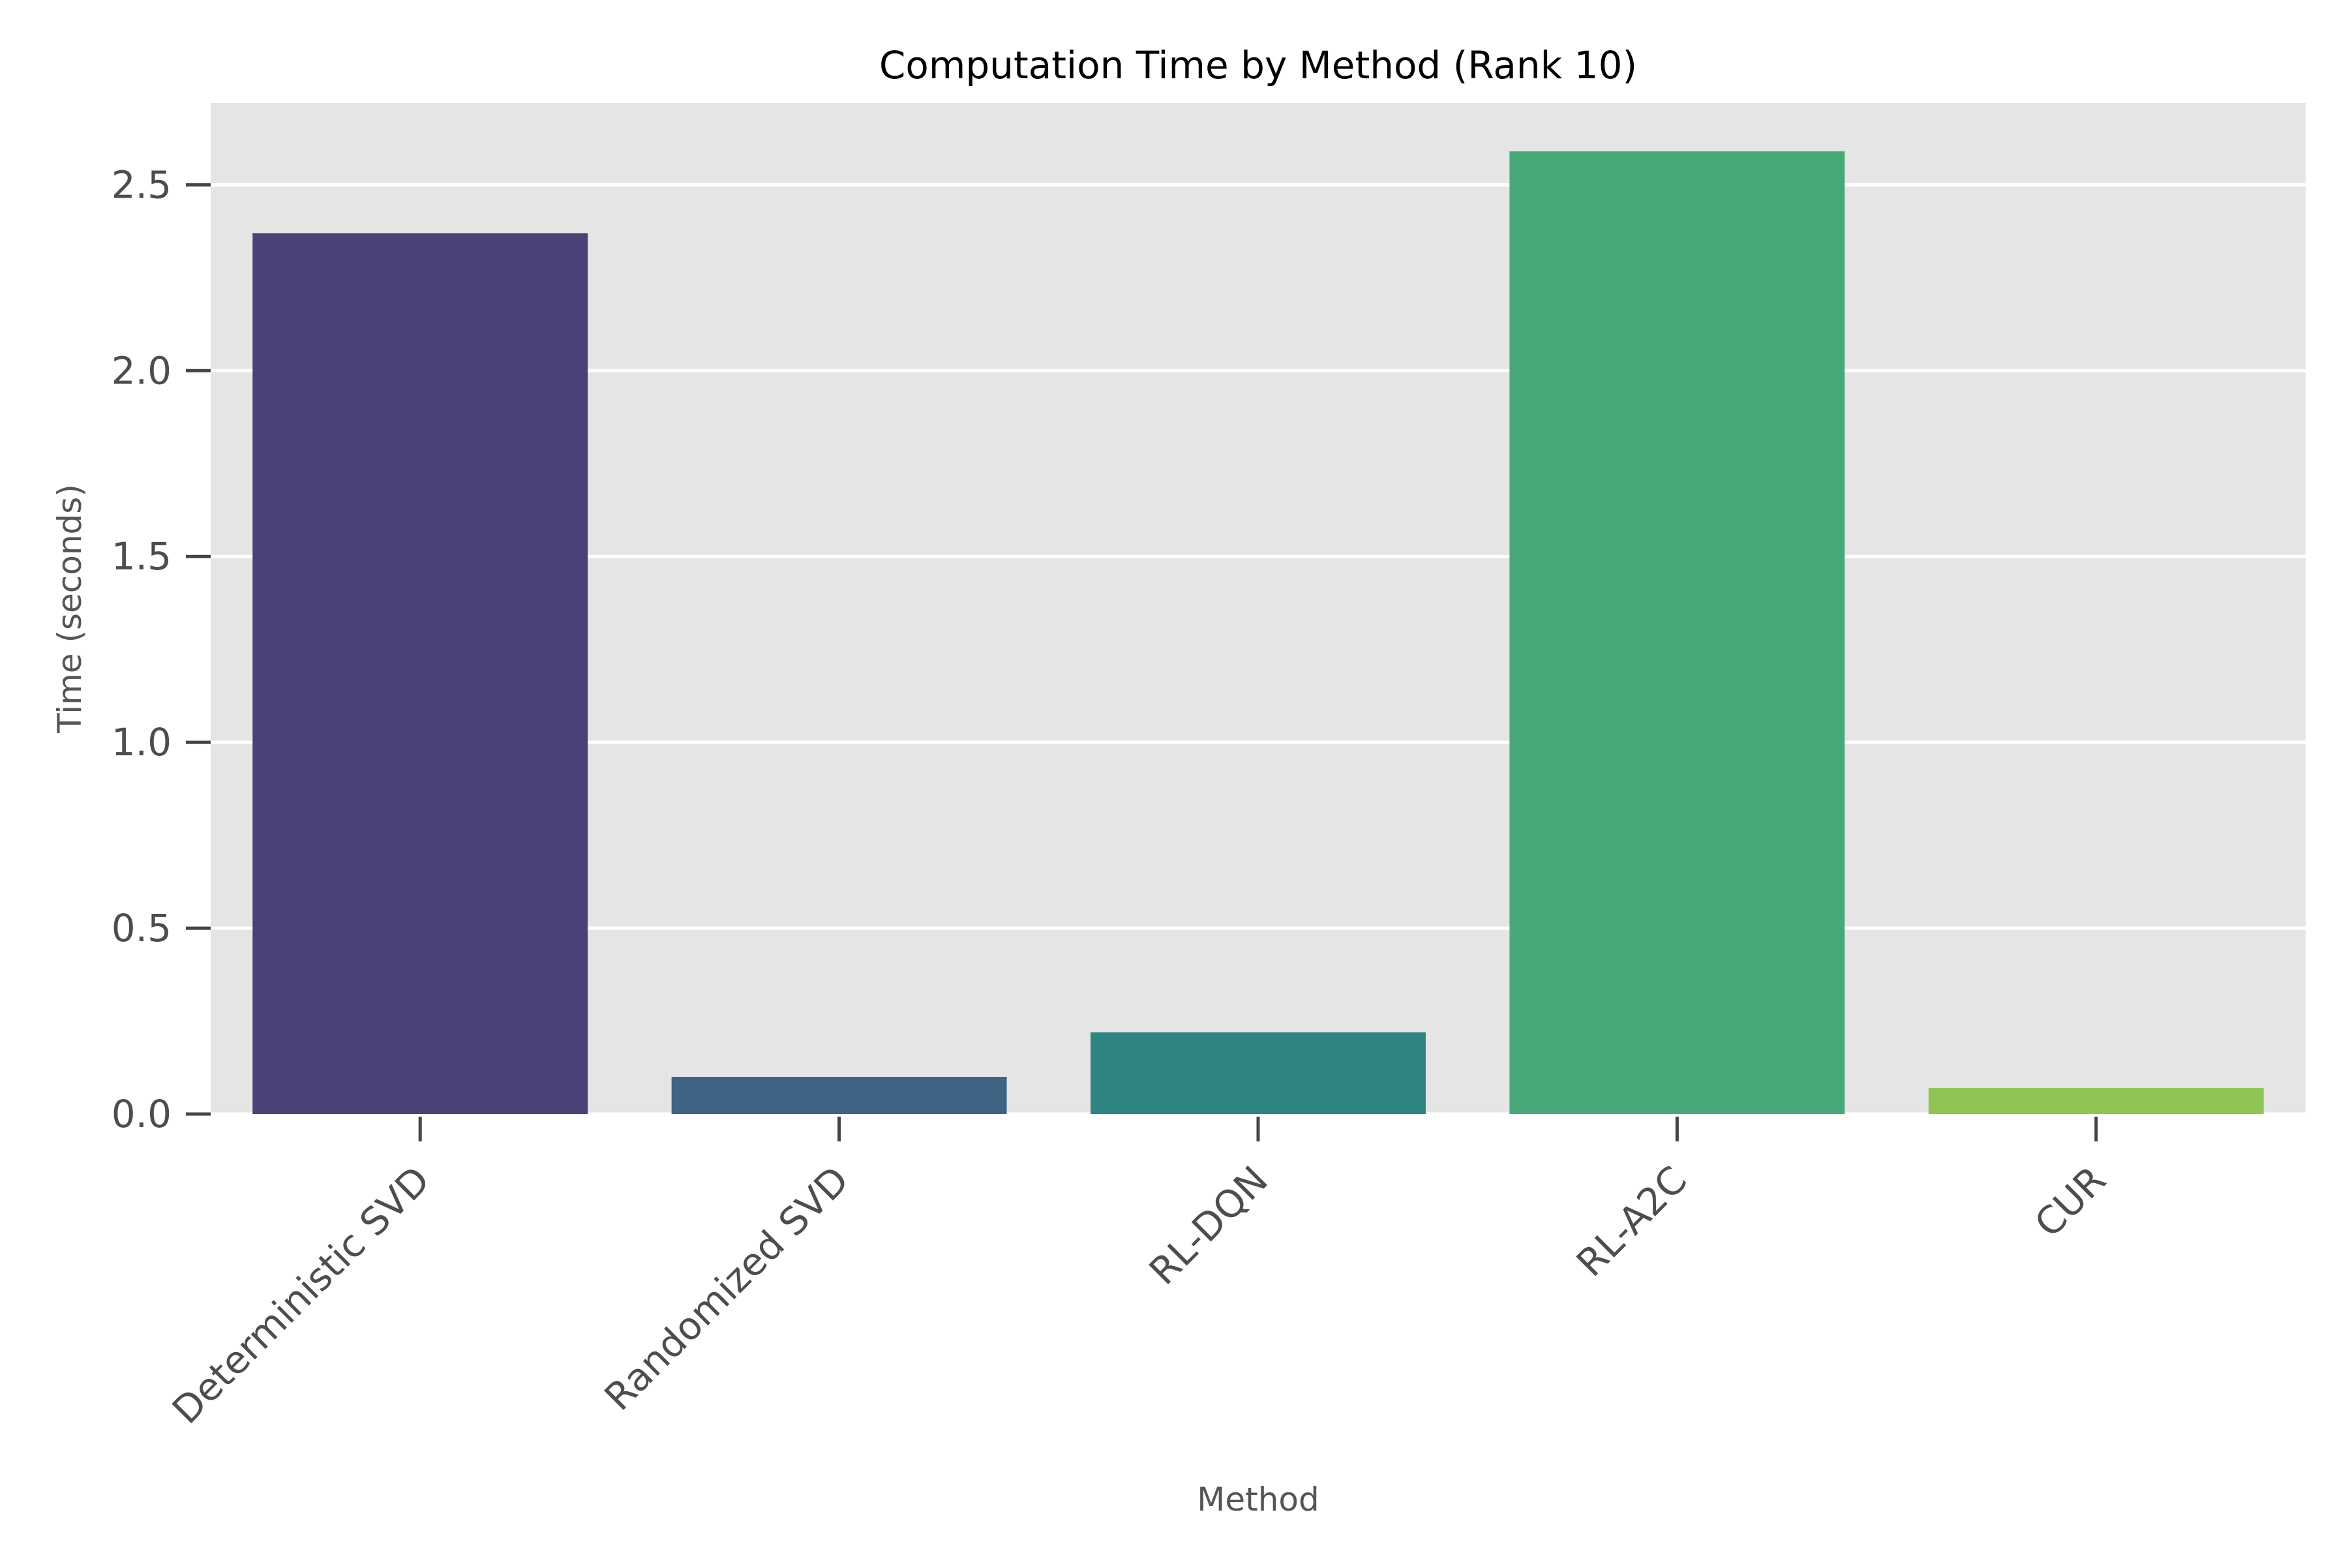 Image resolution: width=2348 pixels, height=1568 pixels. I want to click on y-tick-label: 1.5, so click(142, 556).